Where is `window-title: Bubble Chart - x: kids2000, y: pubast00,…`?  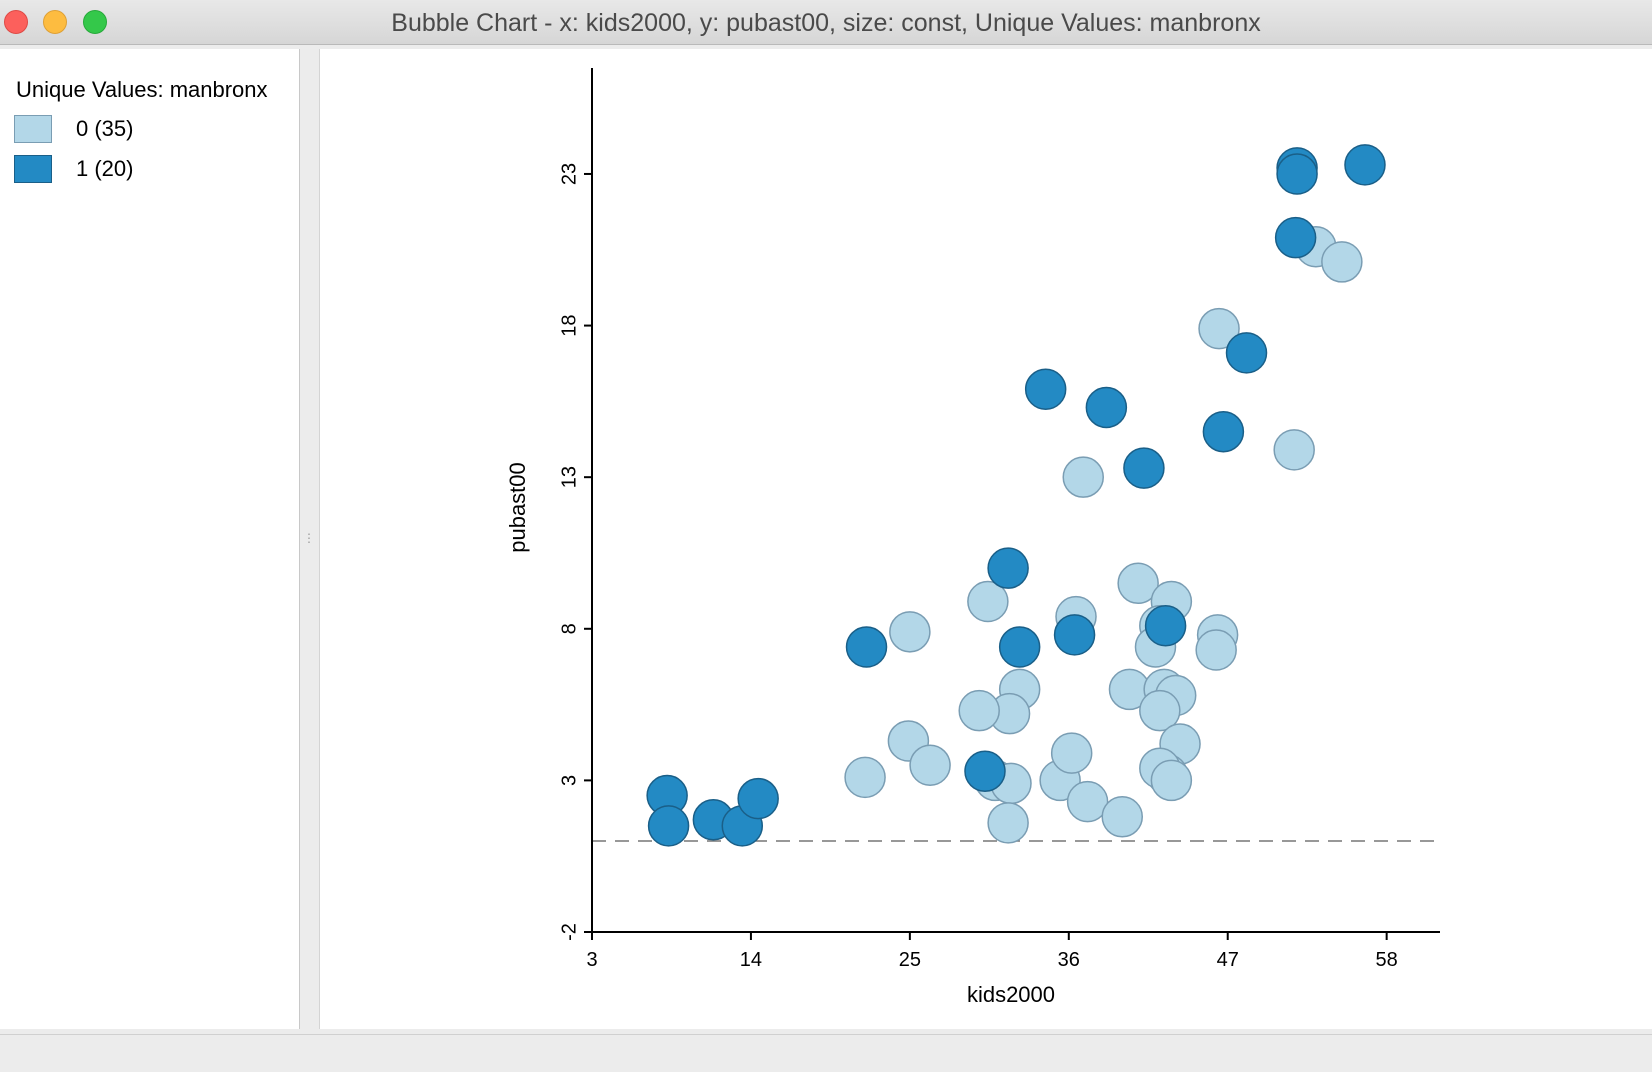
window-title: Bubble Chart - x: kids2000, y: pubast00,… is located at coordinates (826, 23).